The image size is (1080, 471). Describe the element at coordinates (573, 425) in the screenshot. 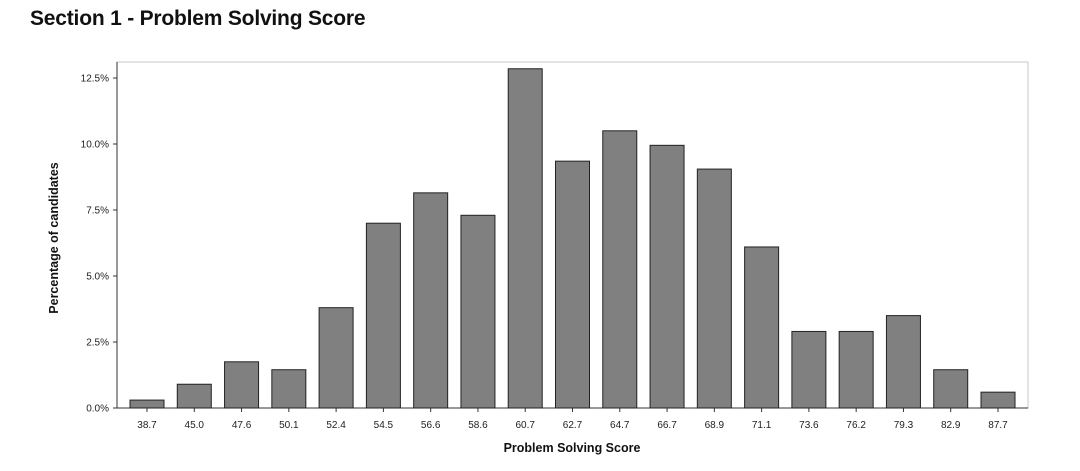

I see `x-tick-label: 62.7` at that location.